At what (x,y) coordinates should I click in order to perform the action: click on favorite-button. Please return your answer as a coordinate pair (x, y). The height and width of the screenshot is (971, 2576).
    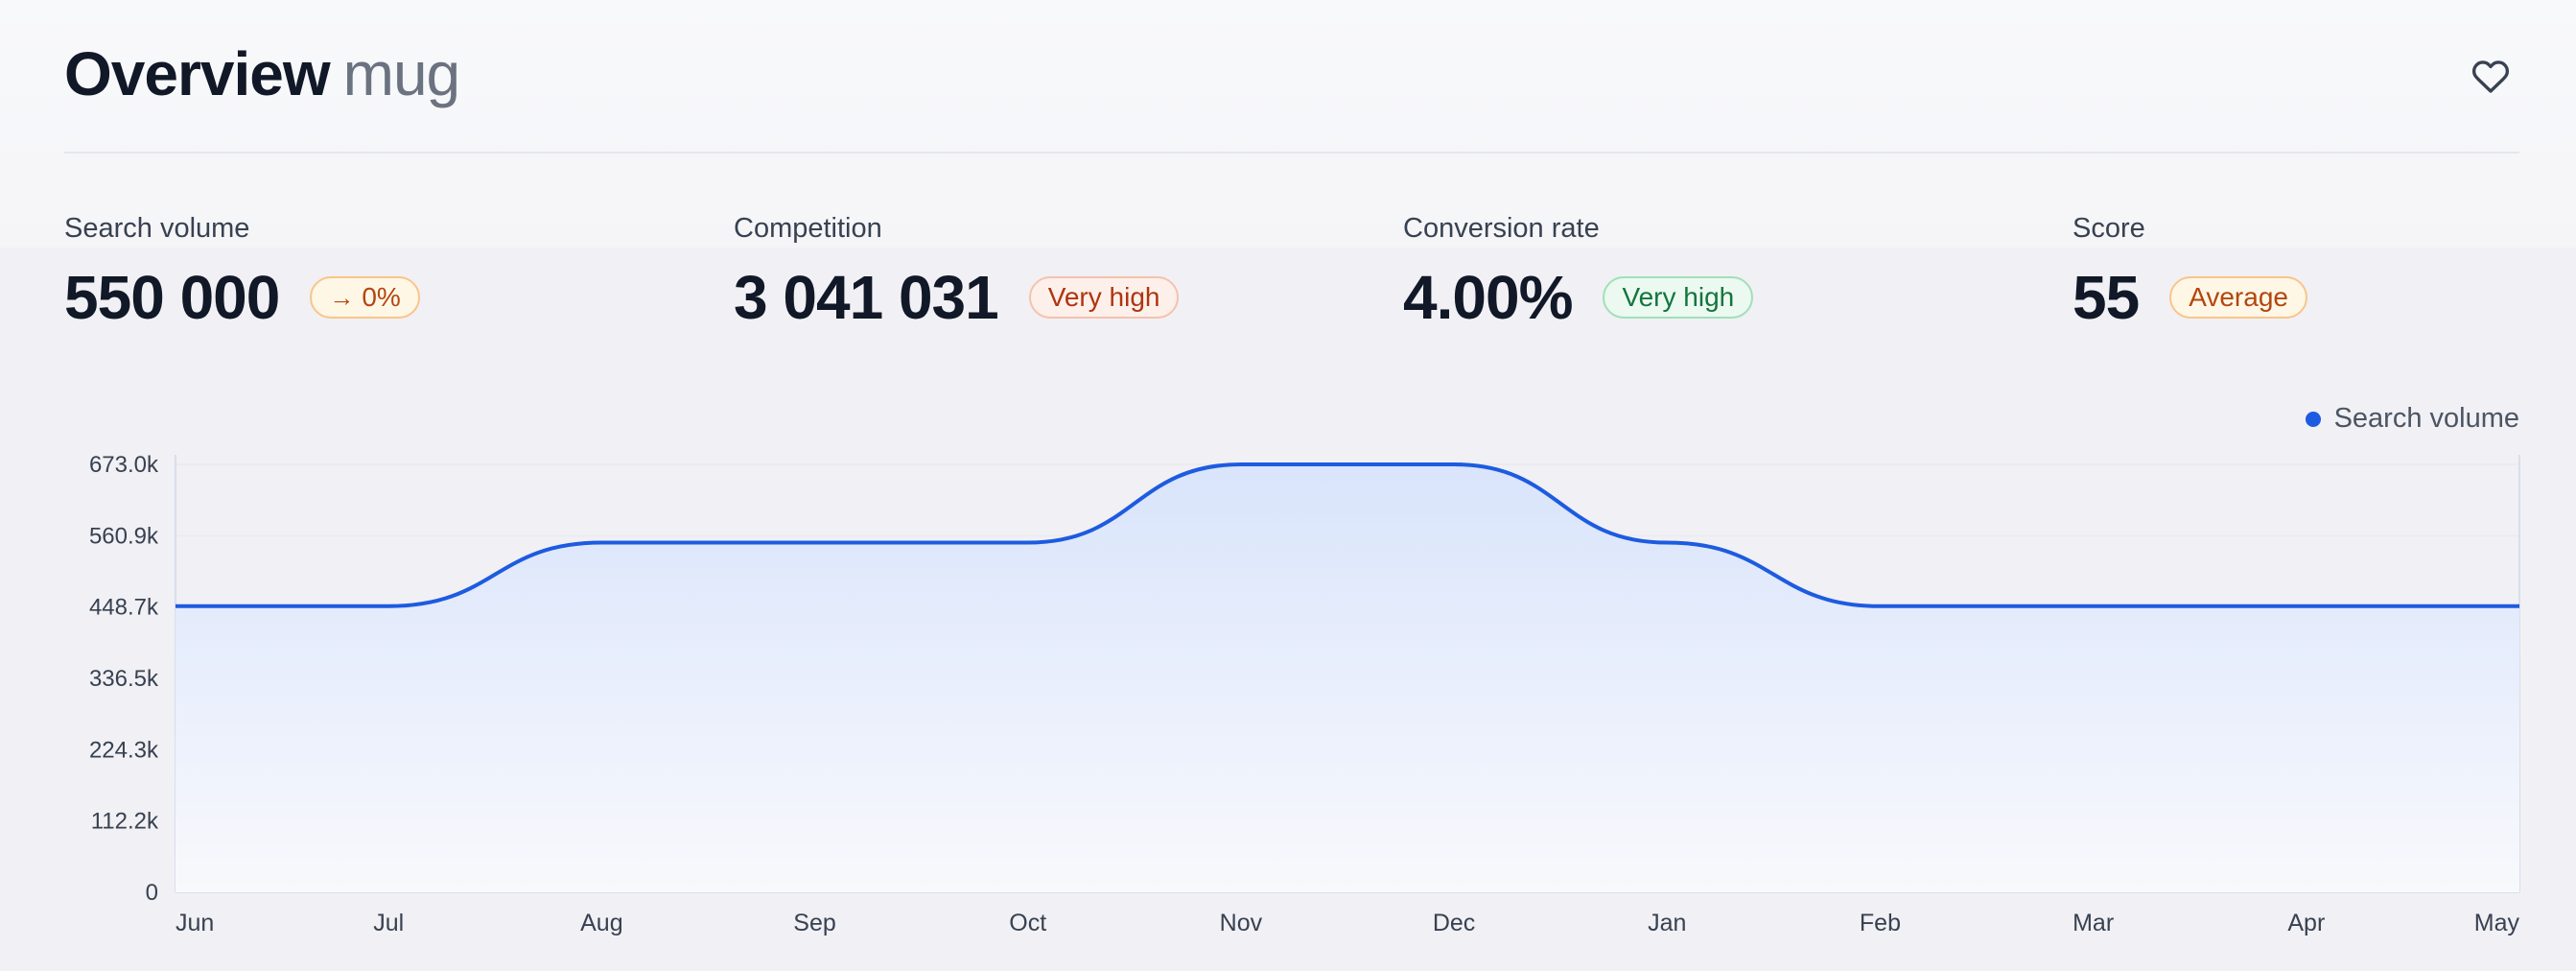
    Looking at the image, I should click on (2490, 77).